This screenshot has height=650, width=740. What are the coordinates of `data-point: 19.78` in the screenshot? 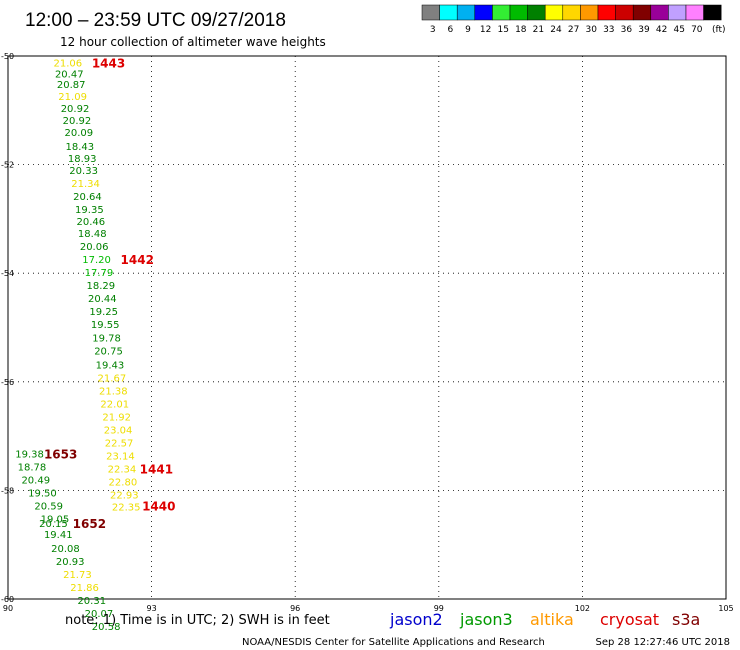 It's located at (106, 338).